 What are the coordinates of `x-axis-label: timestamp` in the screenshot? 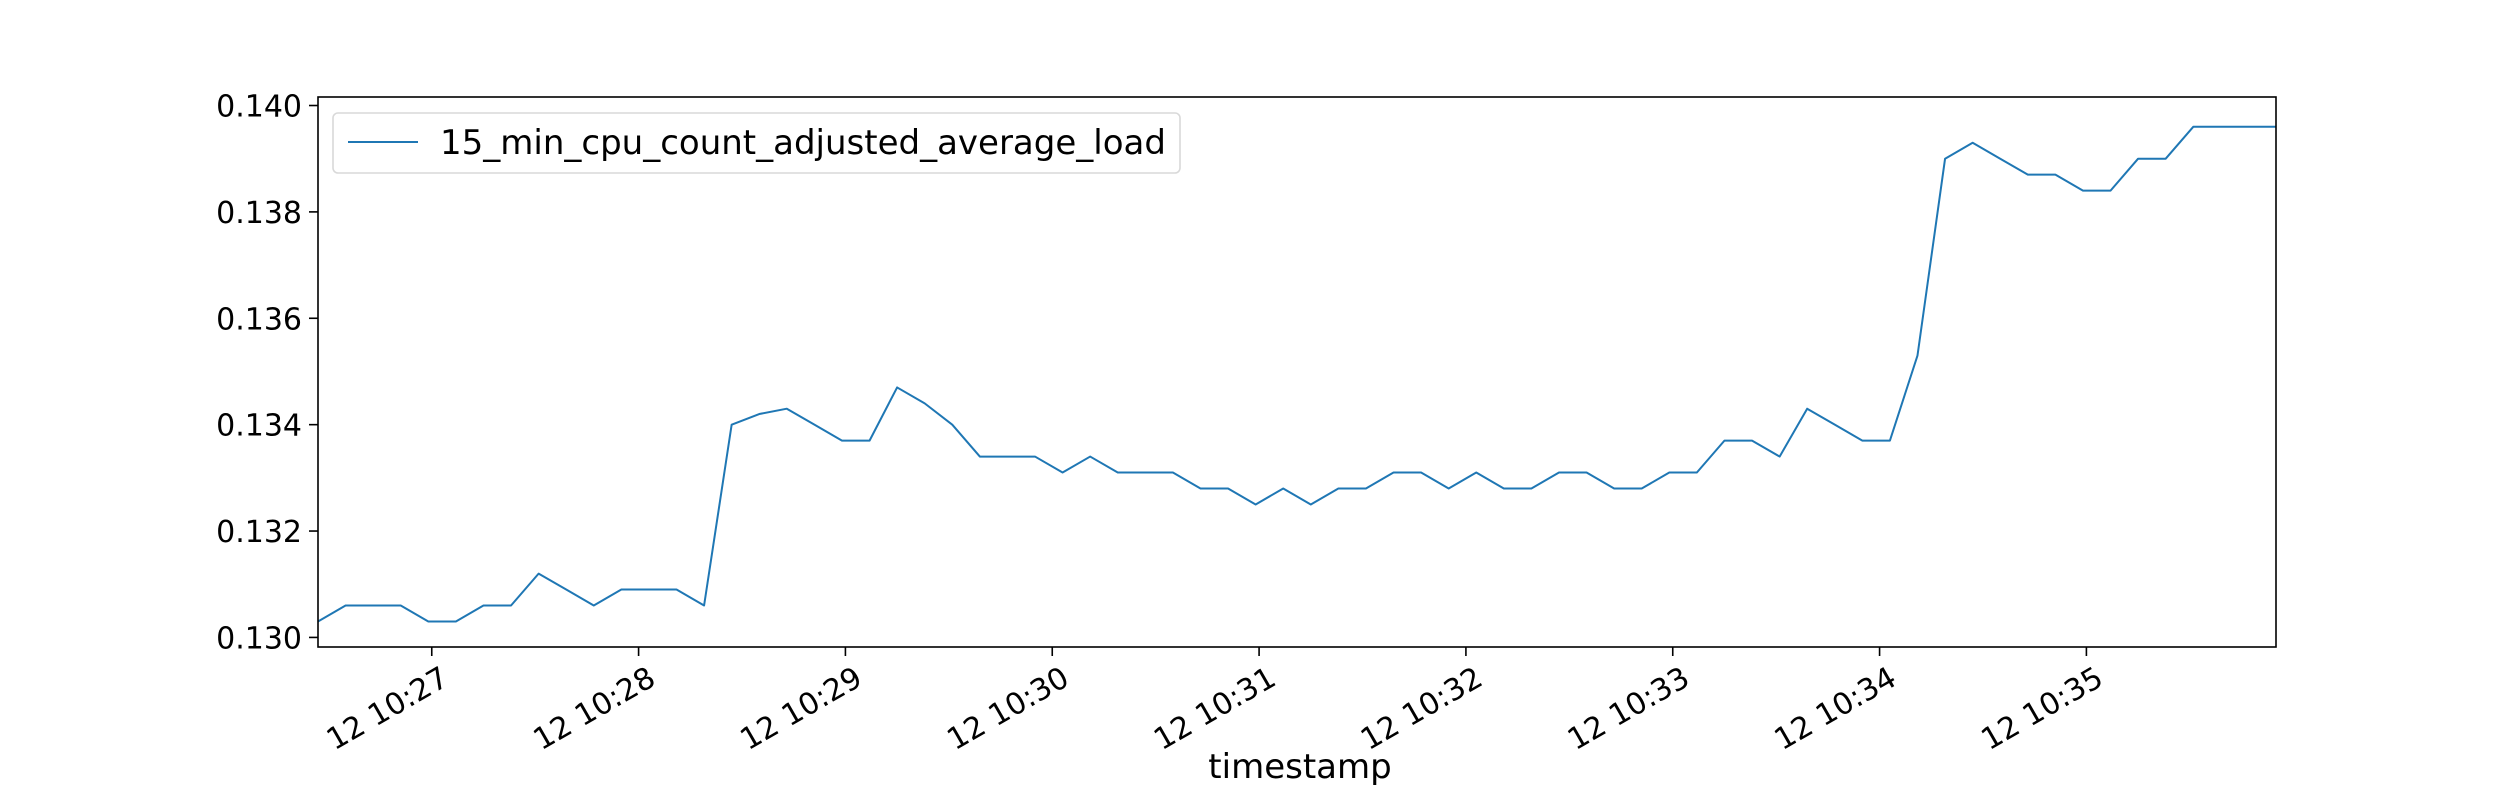 It's located at (1299, 767).